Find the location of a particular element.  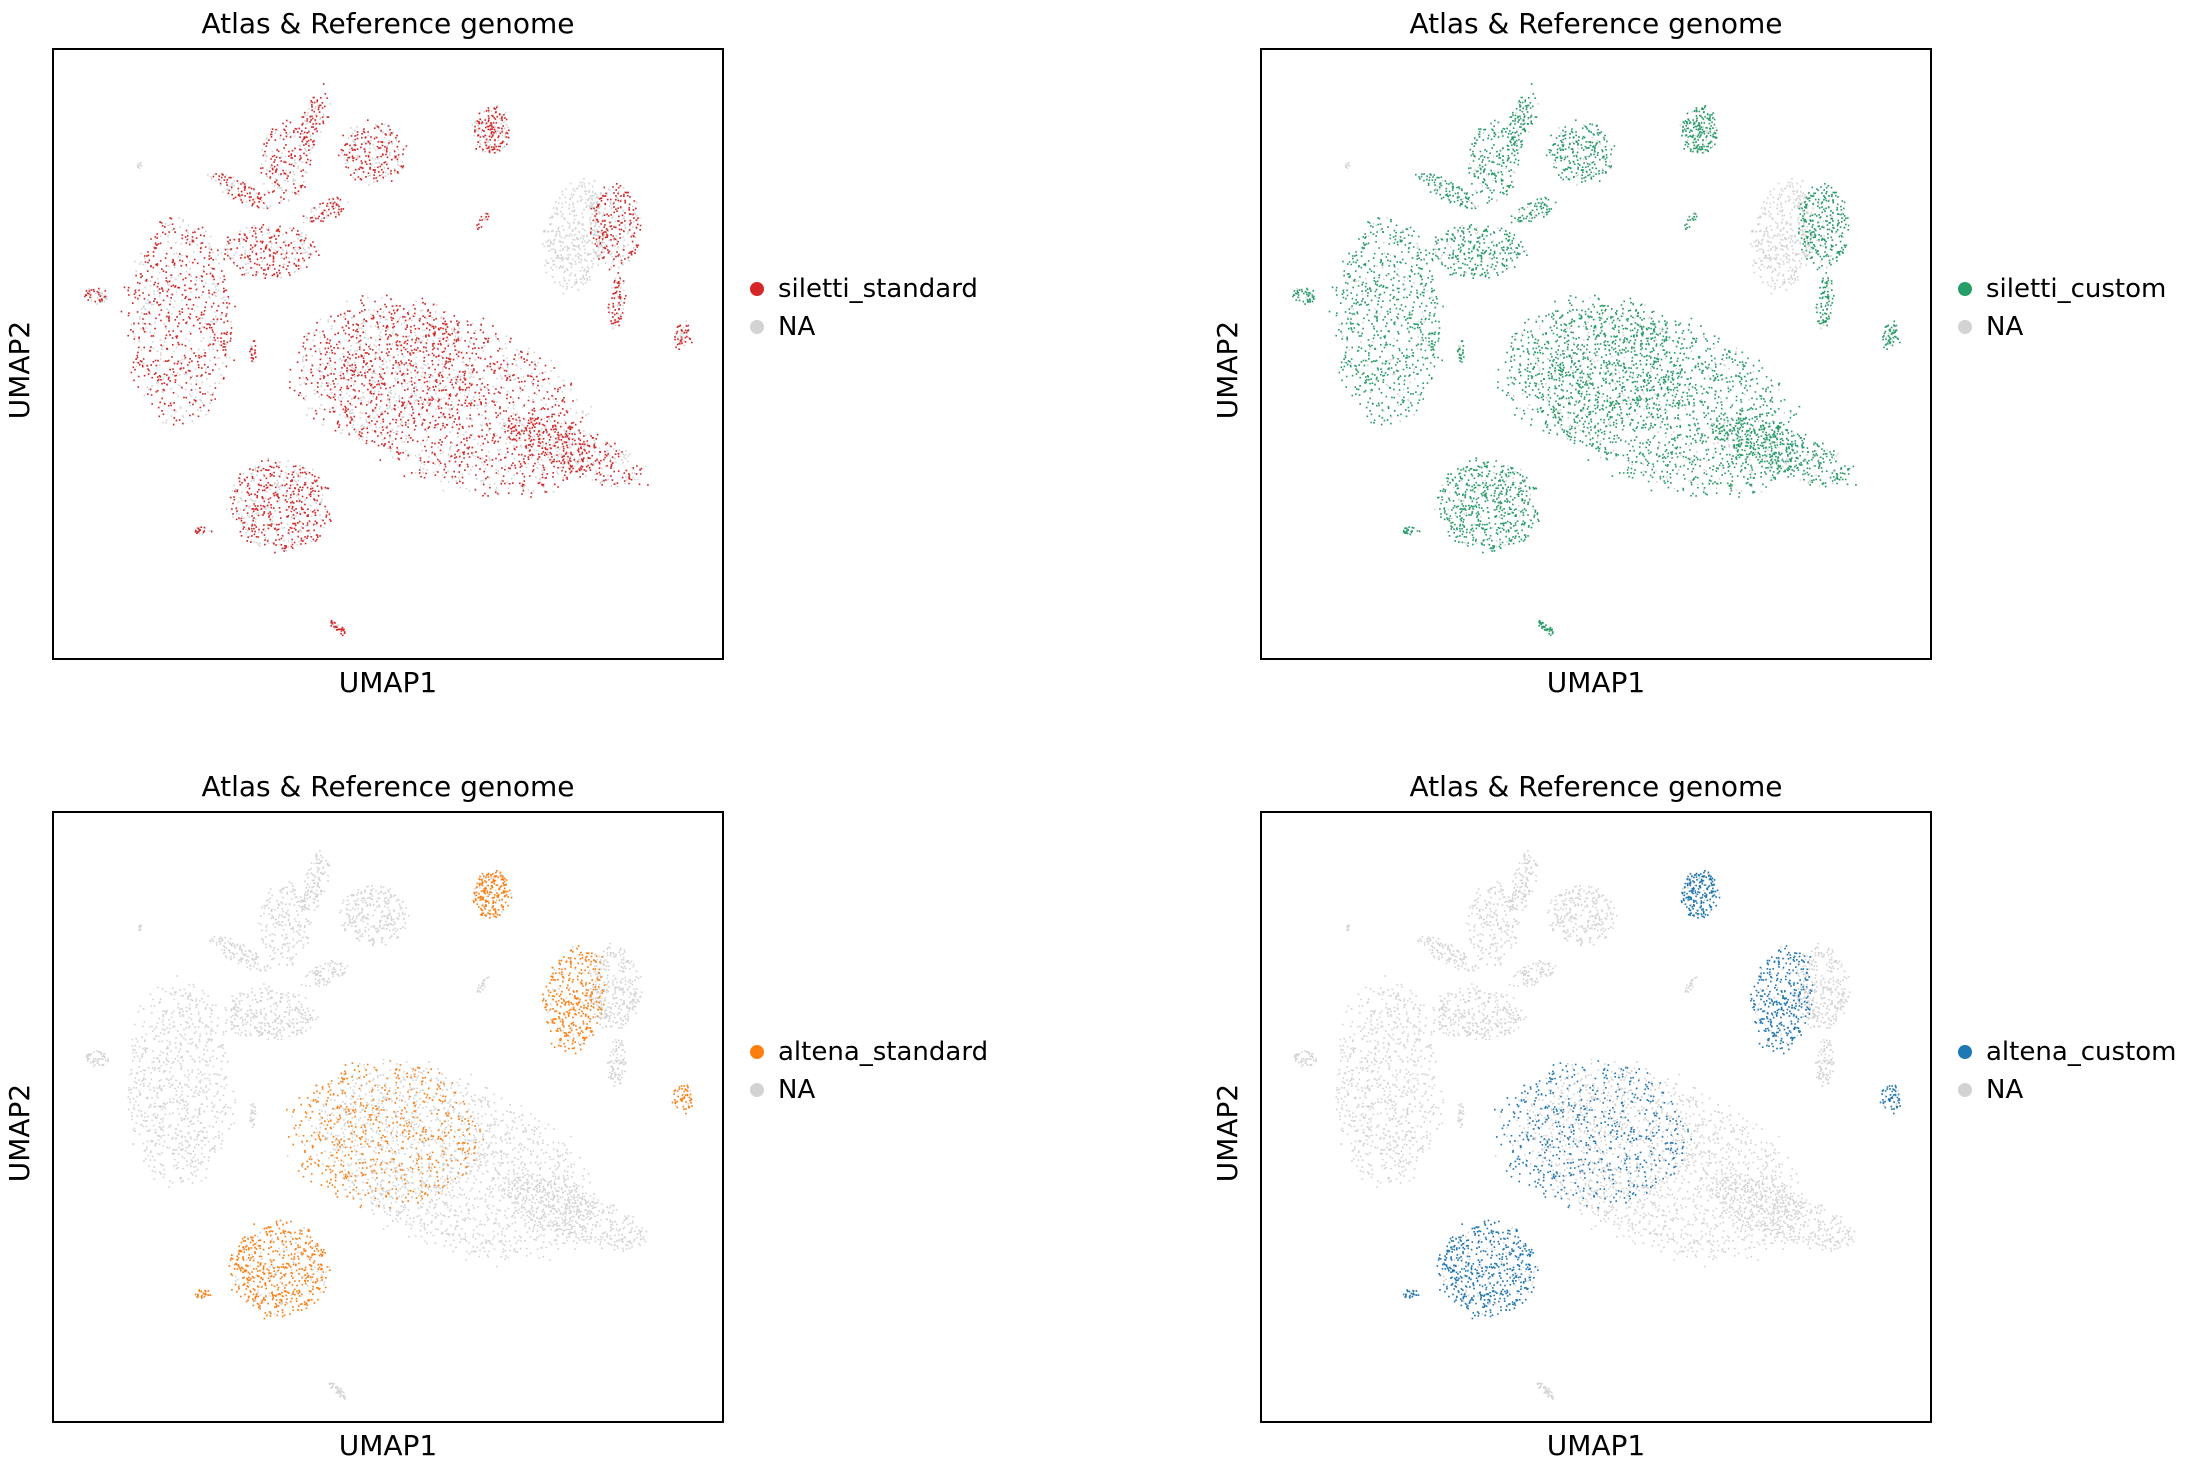

legend: altena_custom NA is located at coordinates (2067, 1071).